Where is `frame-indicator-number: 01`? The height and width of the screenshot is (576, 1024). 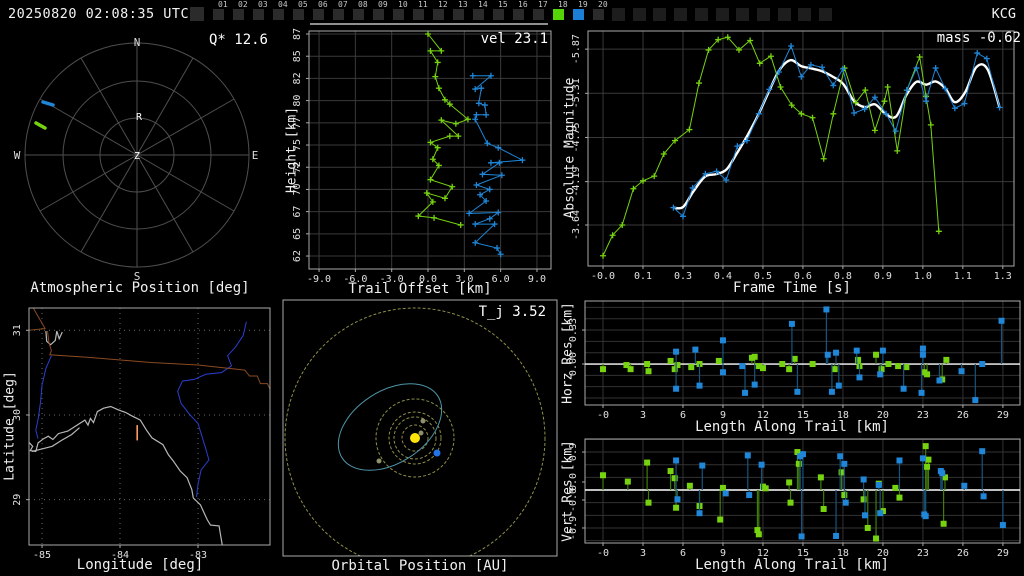
frame-indicator-number: 01 is located at coordinates (223, 4).